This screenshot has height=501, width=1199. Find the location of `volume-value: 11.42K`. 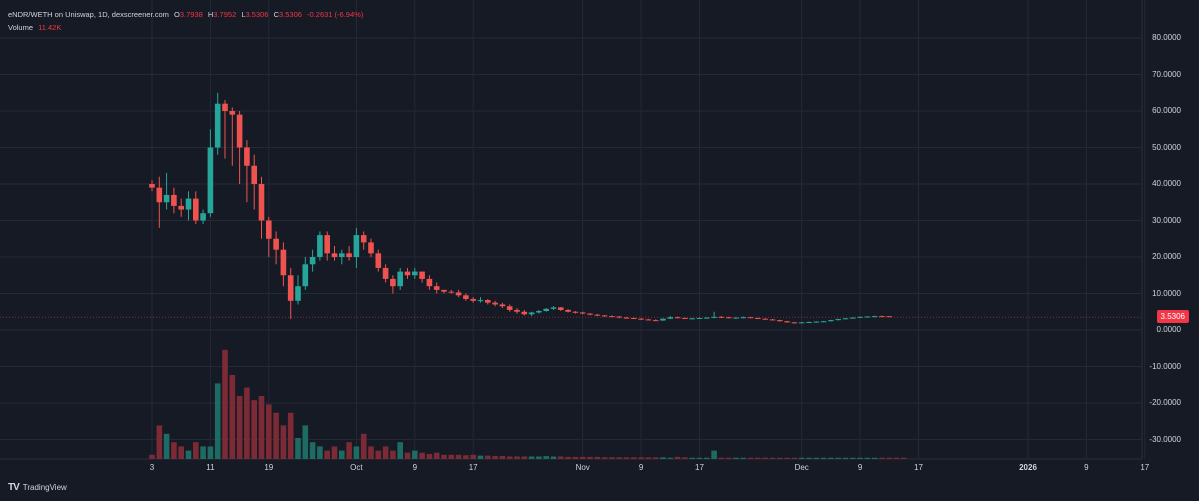

volume-value: 11.42K is located at coordinates (50, 27).